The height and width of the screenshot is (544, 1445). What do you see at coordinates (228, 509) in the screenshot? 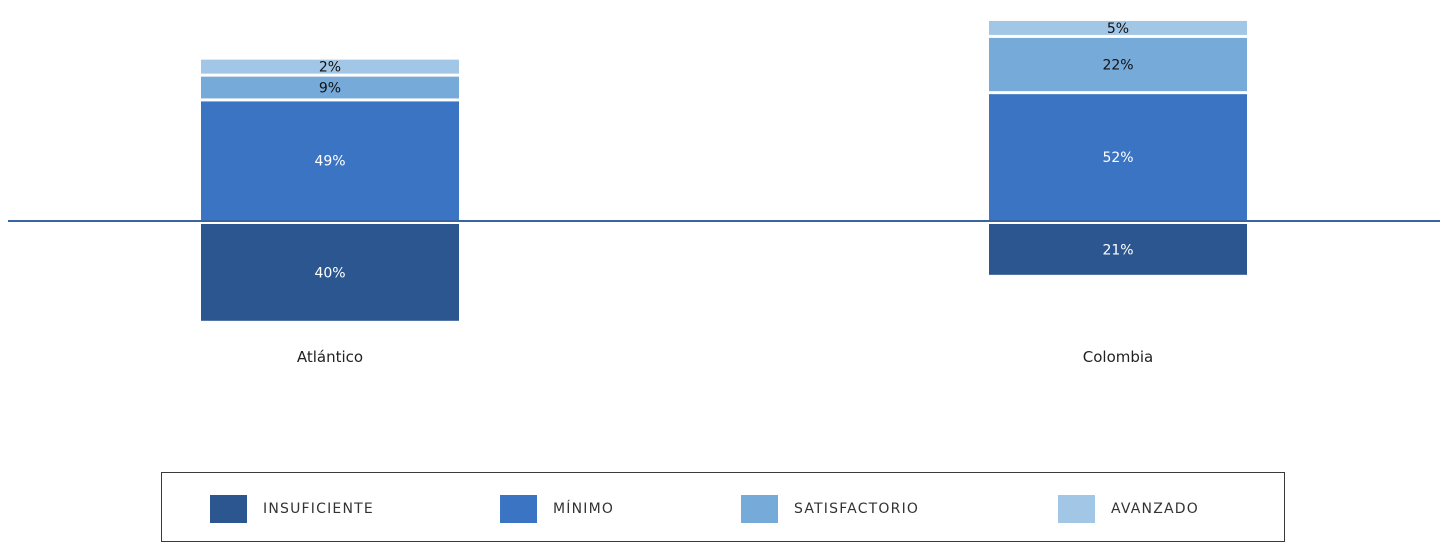
I see `legend-swatch-insuficiente` at bounding box center [228, 509].